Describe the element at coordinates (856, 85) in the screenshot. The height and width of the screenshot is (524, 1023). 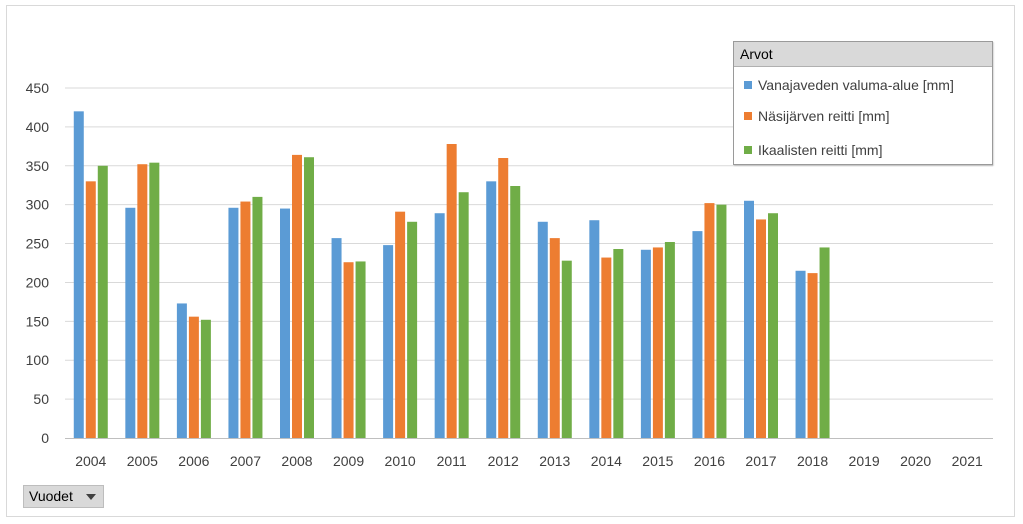
I see `legend-label-vanajavesi: Vanajaveden valuma-alue [mm]` at that location.